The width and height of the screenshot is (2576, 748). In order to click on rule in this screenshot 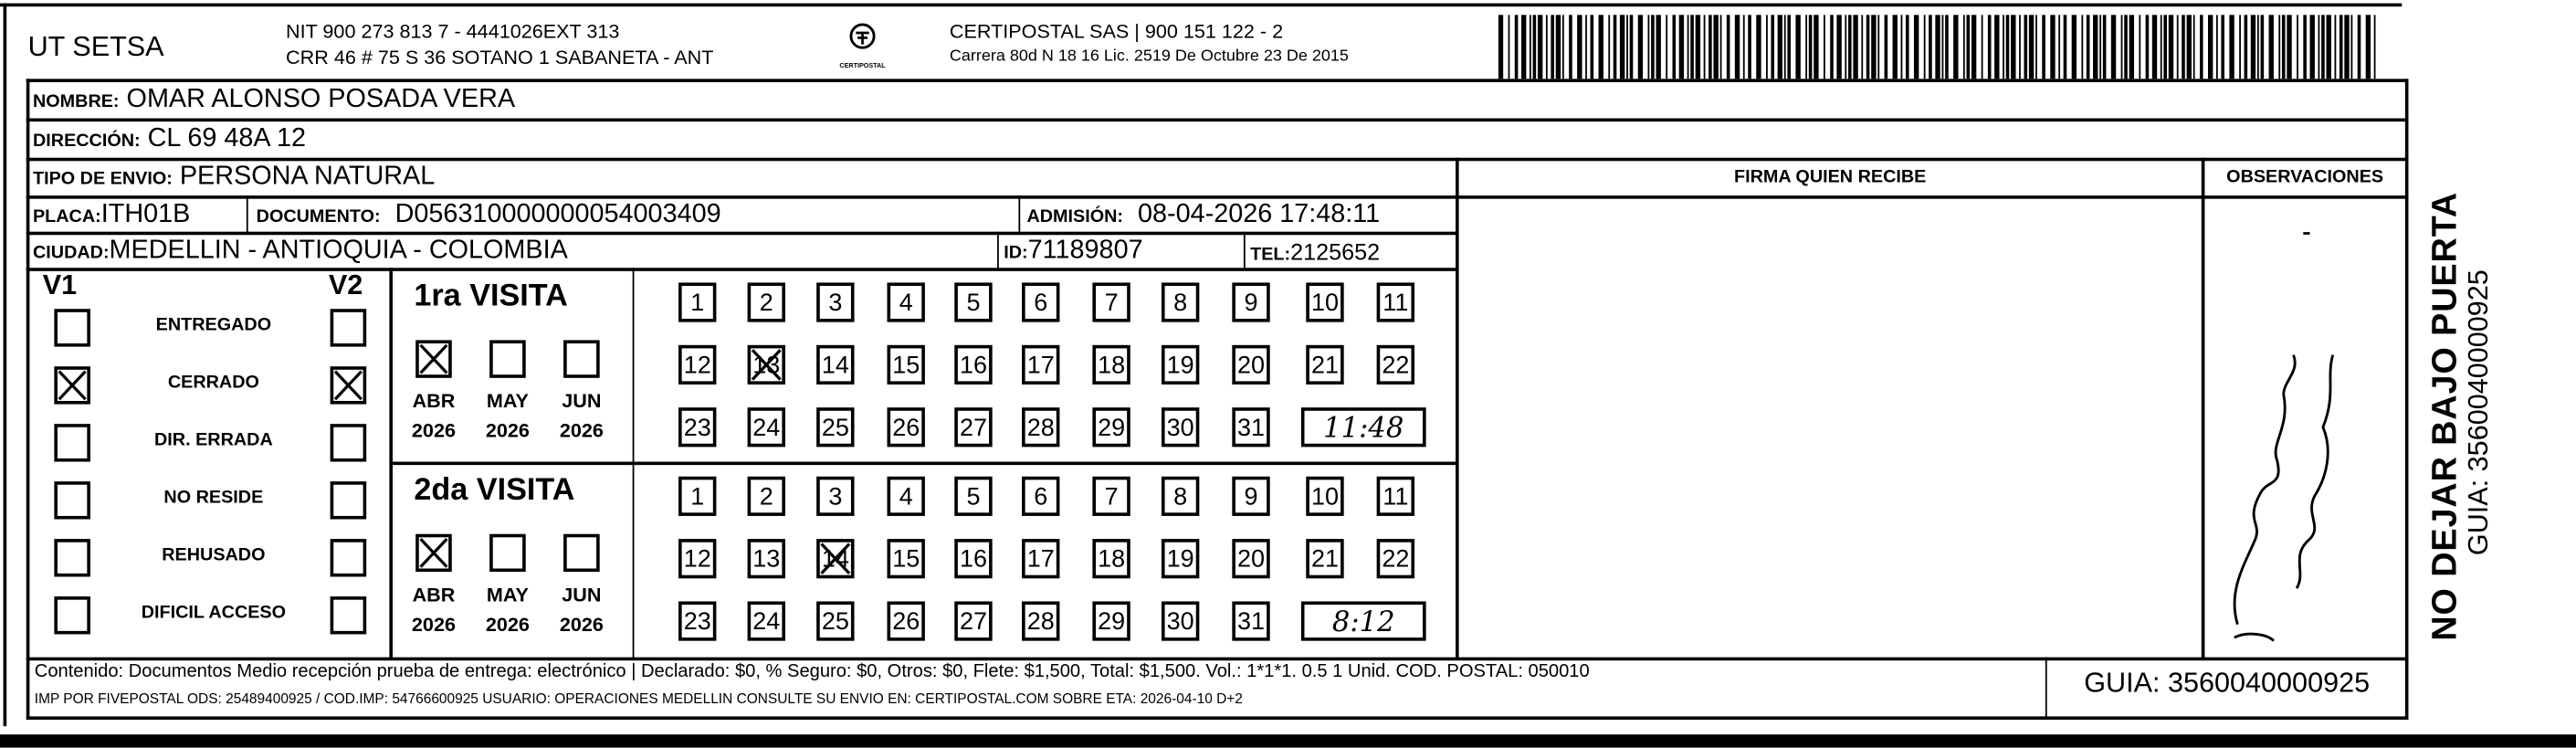, I will do `click(1217, 159)`.